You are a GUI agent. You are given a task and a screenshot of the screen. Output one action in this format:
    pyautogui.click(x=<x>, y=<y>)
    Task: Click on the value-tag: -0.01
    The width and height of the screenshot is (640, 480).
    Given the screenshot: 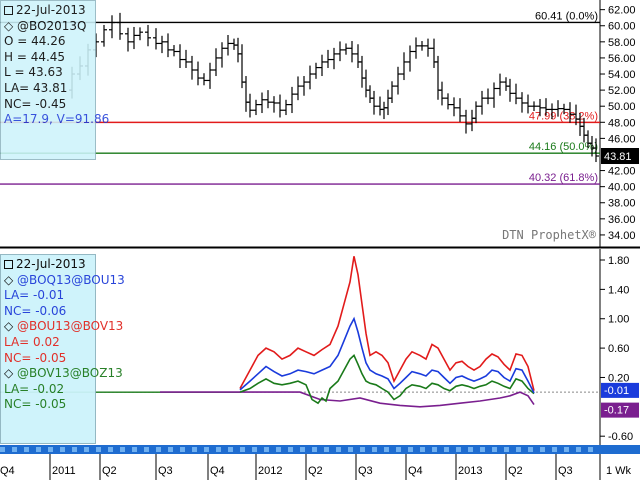 What is the action you would take?
    pyautogui.click(x=616, y=391)
    